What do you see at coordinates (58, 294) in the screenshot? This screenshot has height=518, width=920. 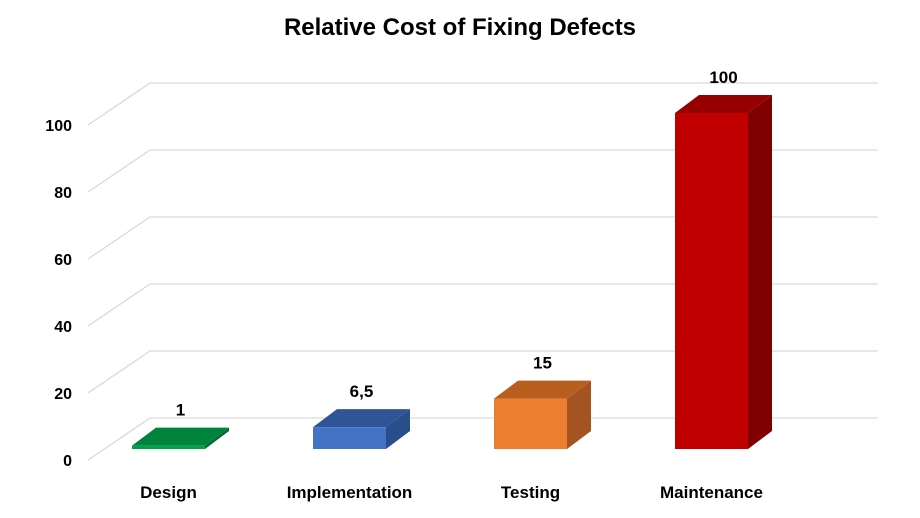 I see `y-axis-ticks: 0 20 40 60 80 100` at bounding box center [58, 294].